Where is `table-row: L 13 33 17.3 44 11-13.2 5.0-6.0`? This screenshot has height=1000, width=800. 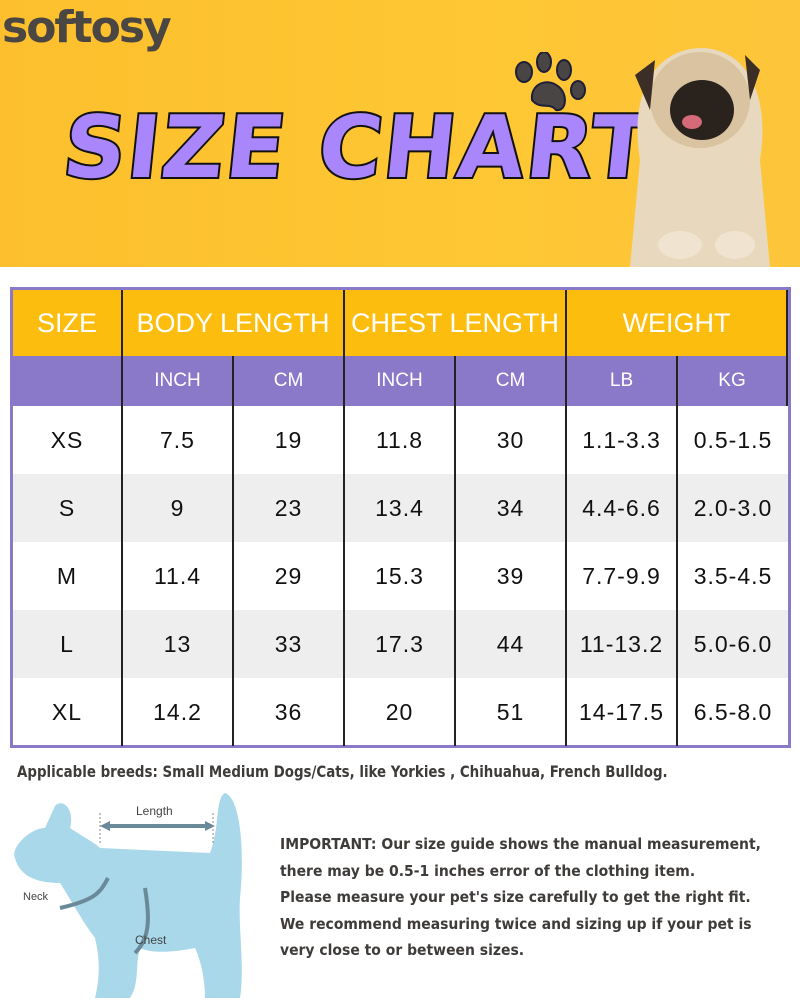
table-row: L 13 33 17.3 44 11-13.2 5.0-6.0 is located at coordinates (400, 644).